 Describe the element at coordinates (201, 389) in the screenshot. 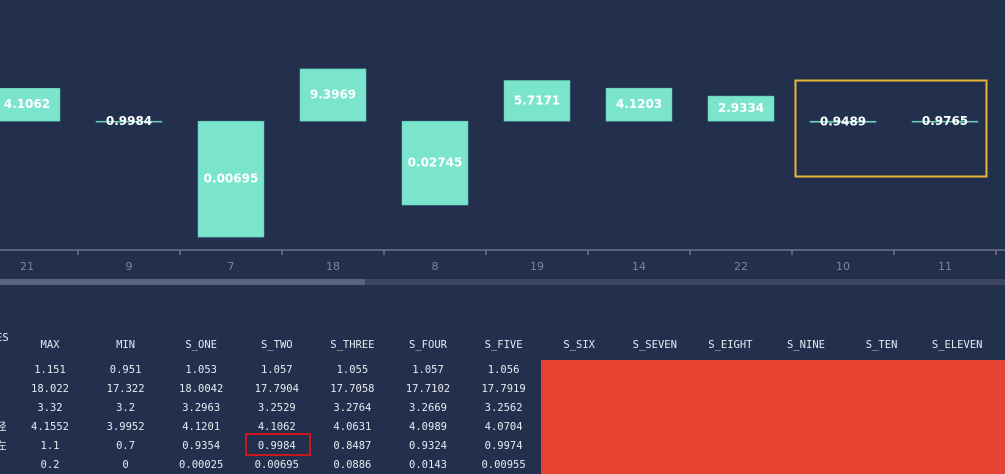

I see `table-cell: 18.0042` at that location.